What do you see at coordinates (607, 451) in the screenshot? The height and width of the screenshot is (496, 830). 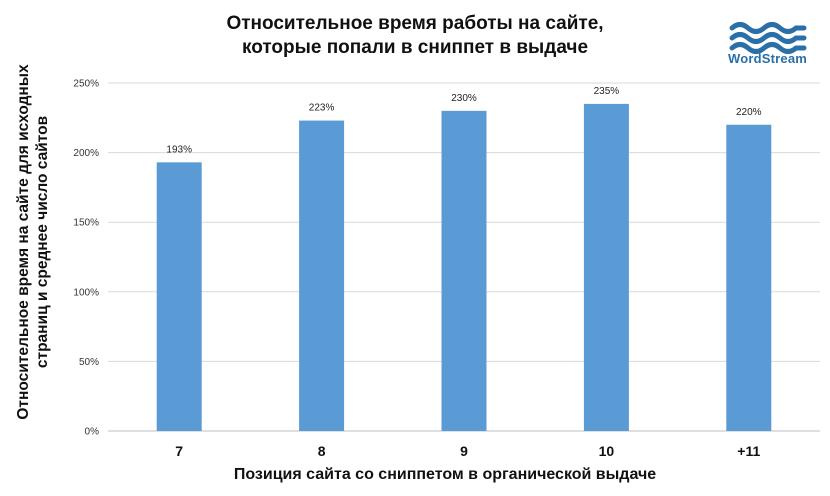 I see `x-tick-label: 10` at bounding box center [607, 451].